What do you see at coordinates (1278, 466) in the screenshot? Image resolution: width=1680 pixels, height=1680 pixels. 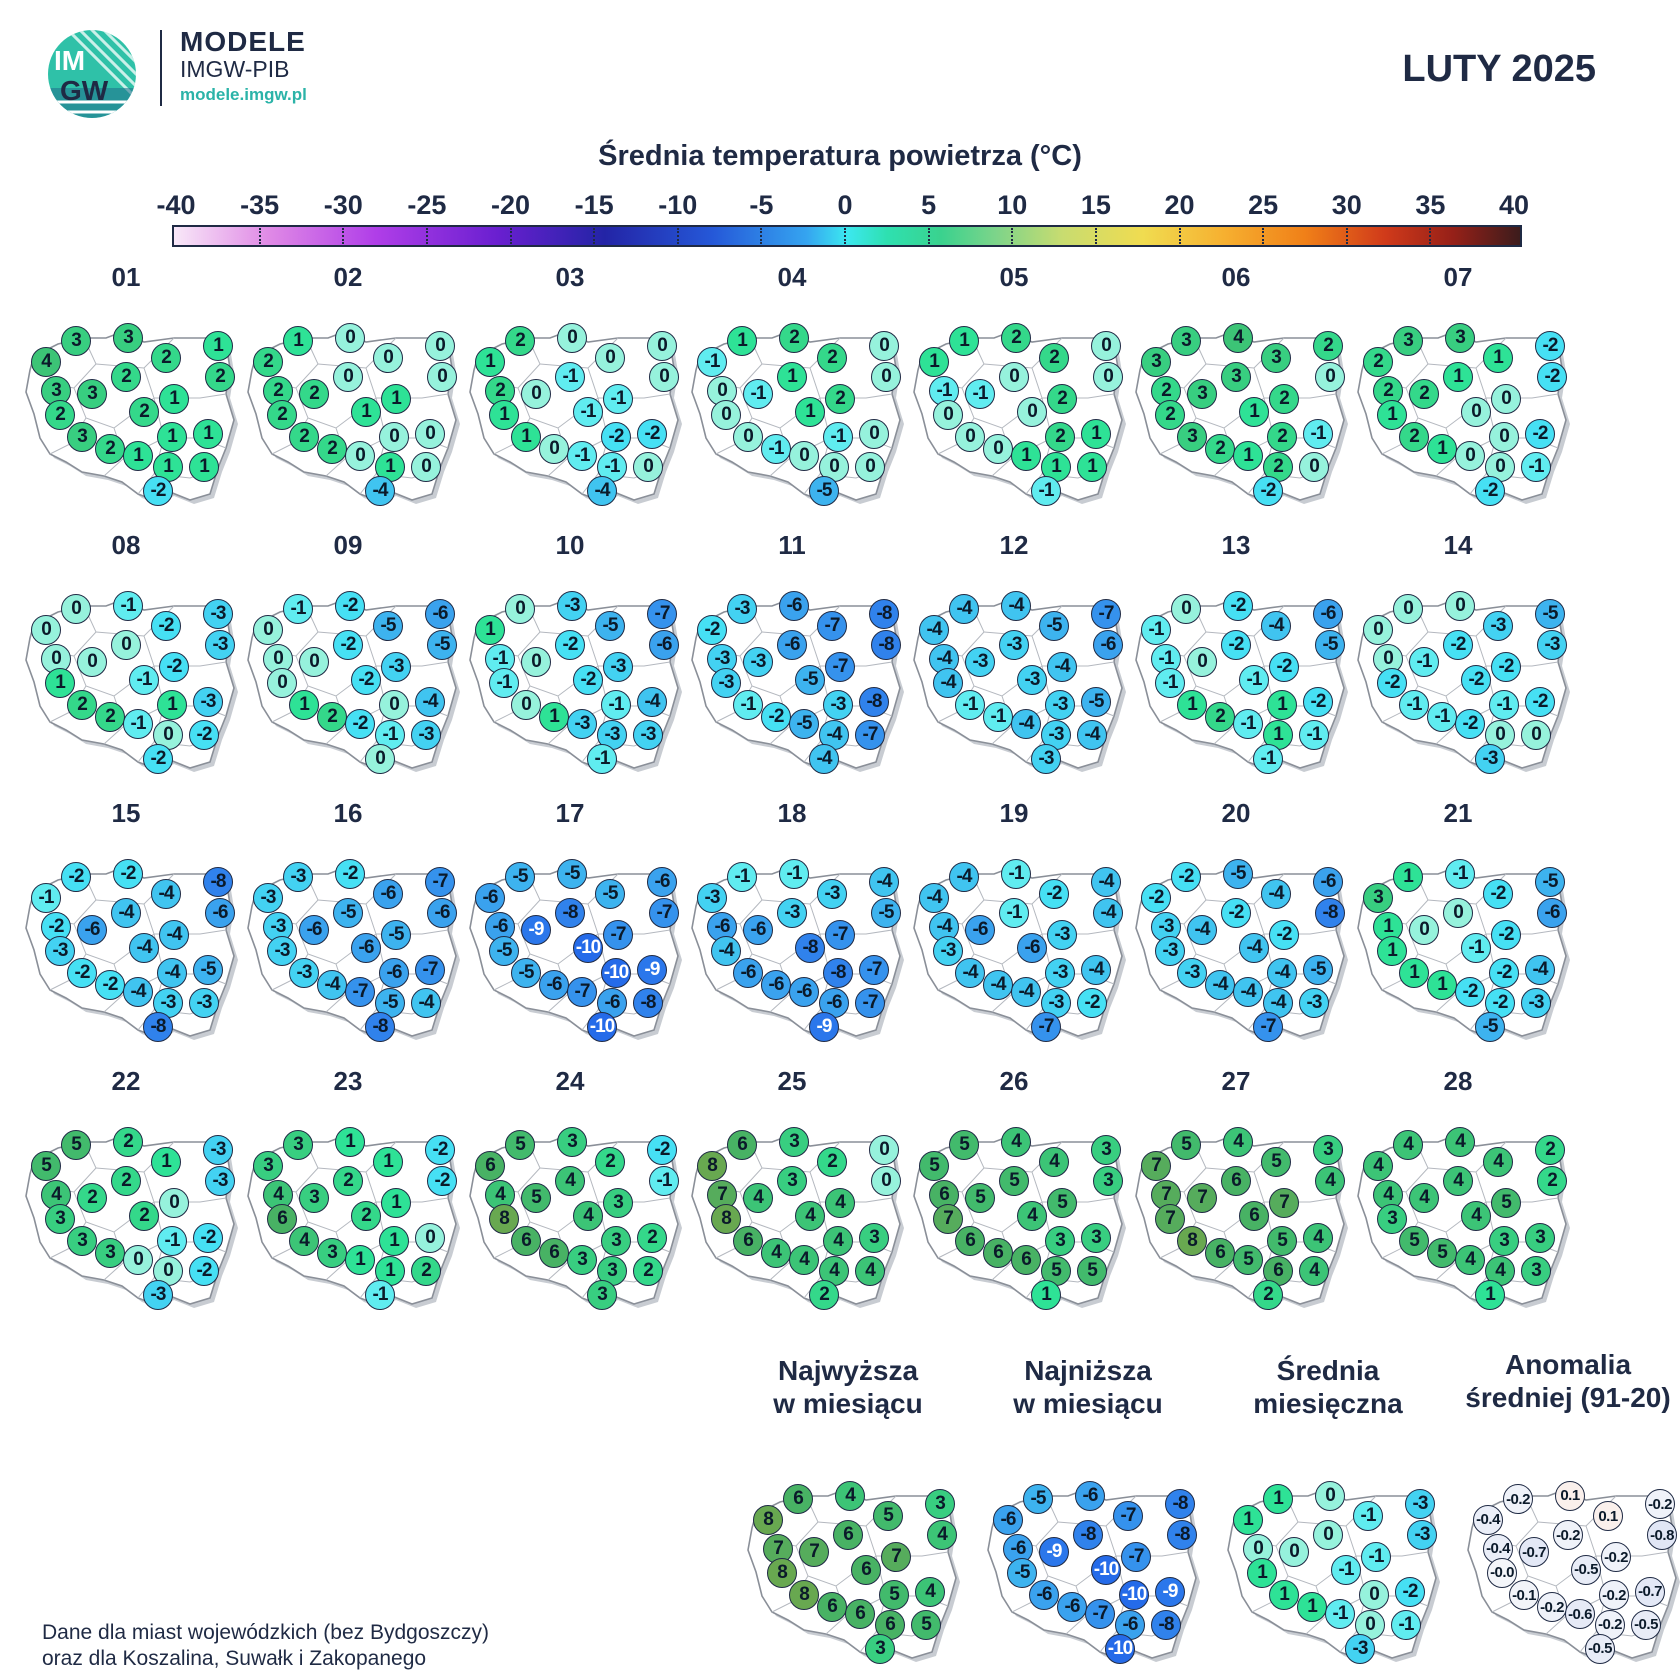 I see `city-value-kraków: 2` at bounding box center [1278, 466].